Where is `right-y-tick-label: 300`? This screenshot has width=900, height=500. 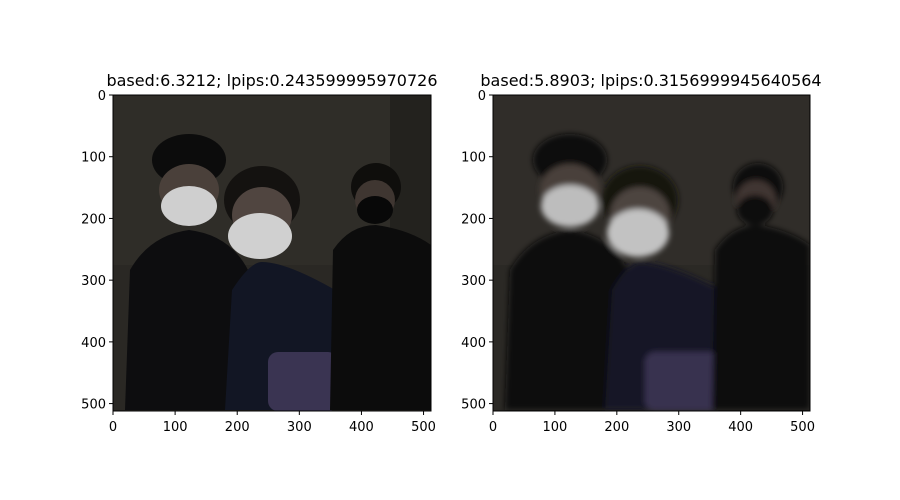
right-y-tick-label: 300 is located at coordinates (473, 281).